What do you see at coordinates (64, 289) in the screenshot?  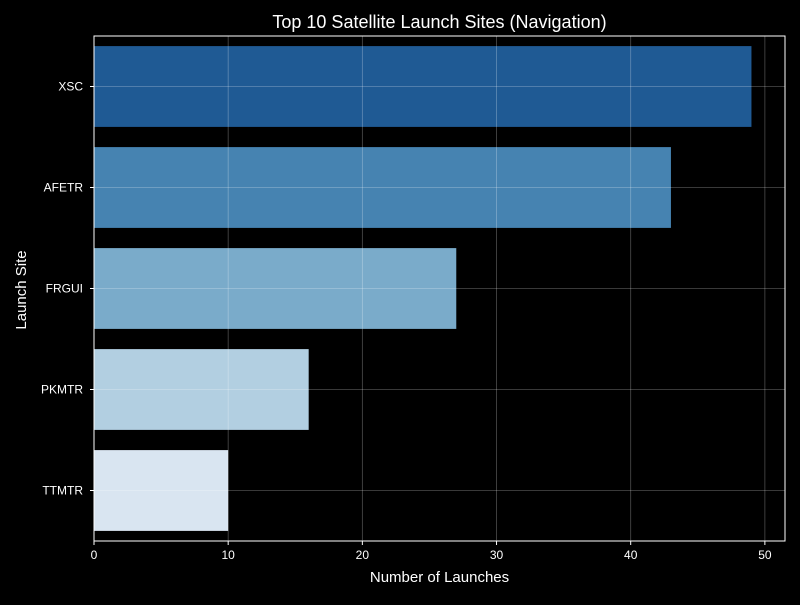 I see `y-tick-label-frgui: FRGUI` at bounding box center [64, 289].